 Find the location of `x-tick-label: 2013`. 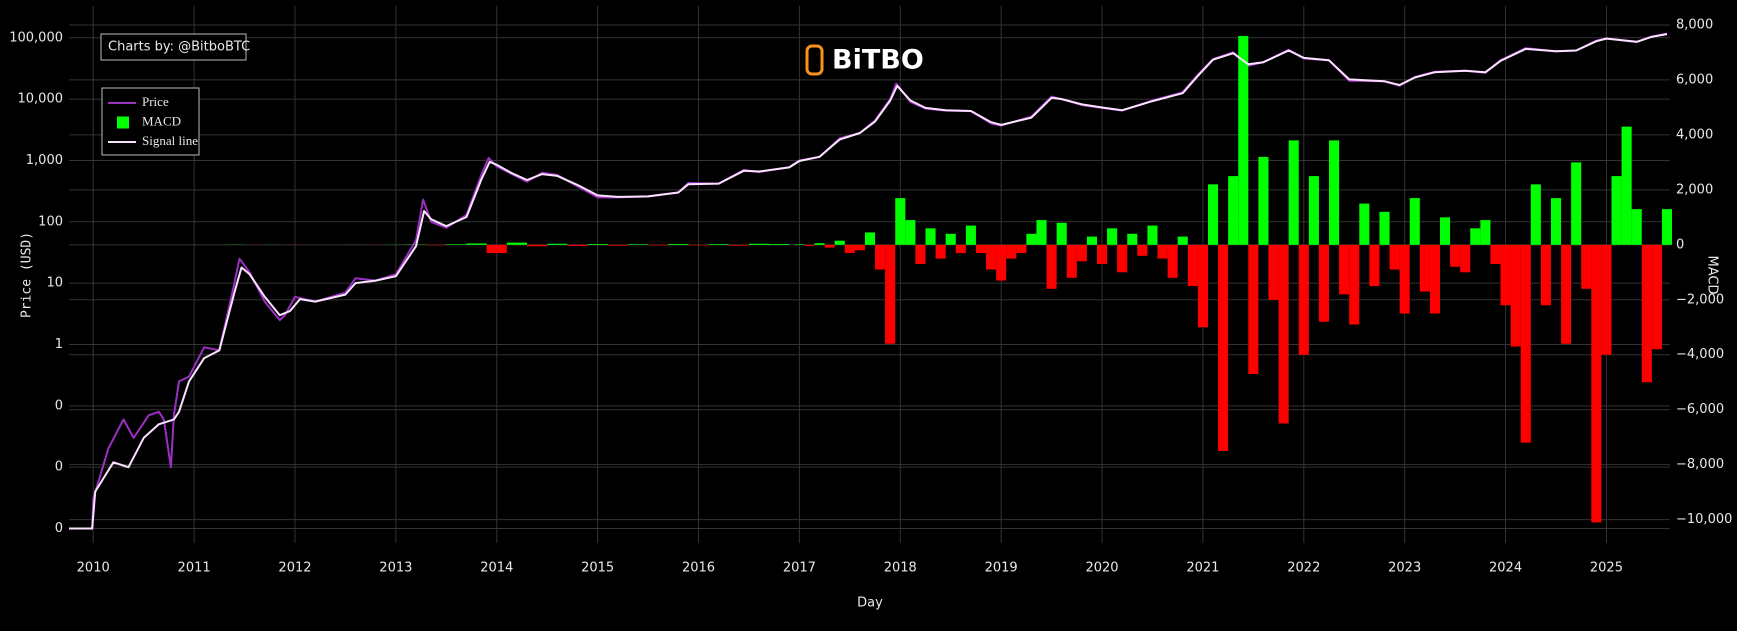

x-tick-label: 2013 is located at coordinates (395, 568).